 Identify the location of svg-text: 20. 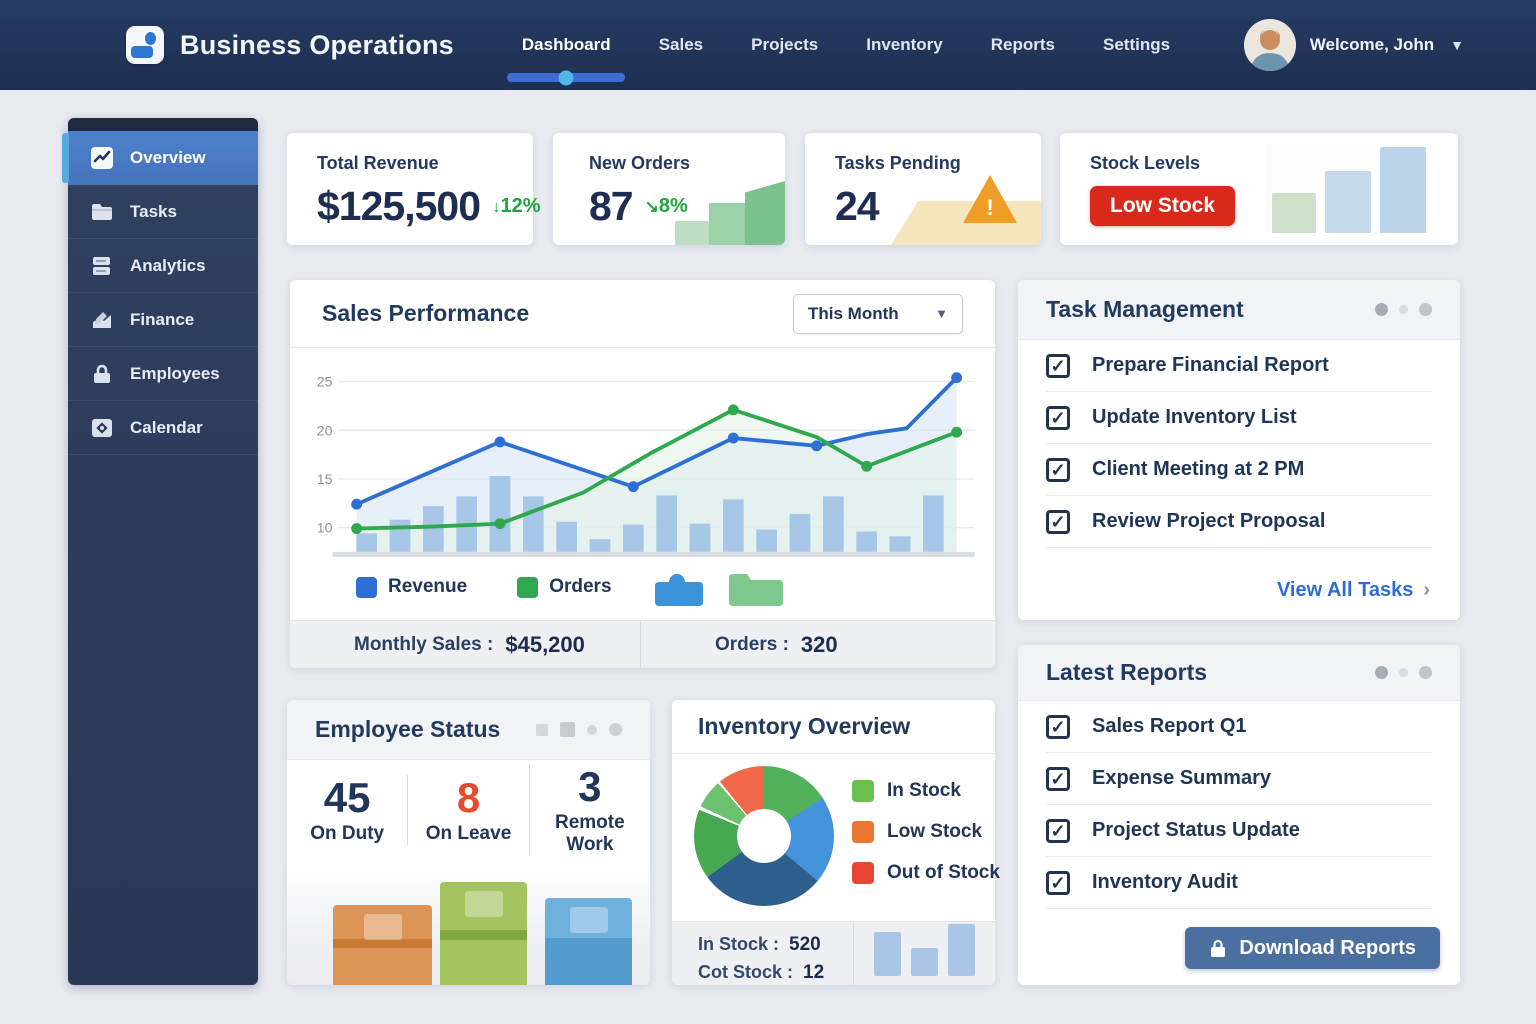
(325, 430).